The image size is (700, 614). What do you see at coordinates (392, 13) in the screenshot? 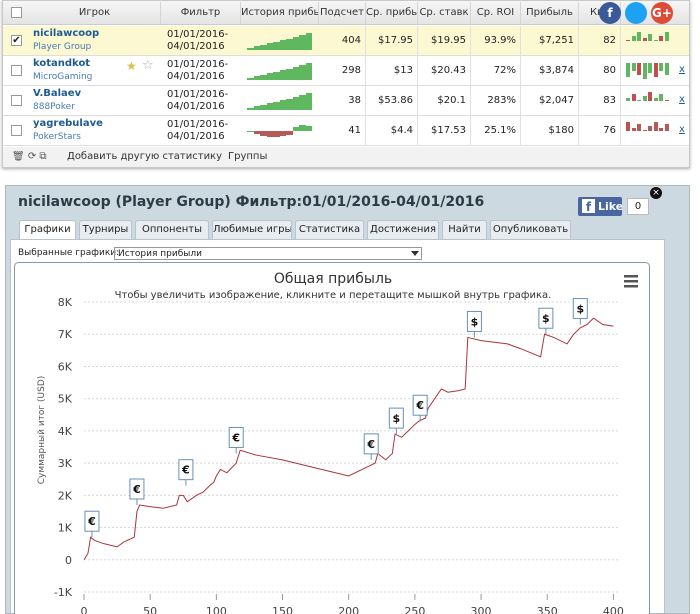
I see `column-header: Ср. прибы` at bounding box center [392, 13].